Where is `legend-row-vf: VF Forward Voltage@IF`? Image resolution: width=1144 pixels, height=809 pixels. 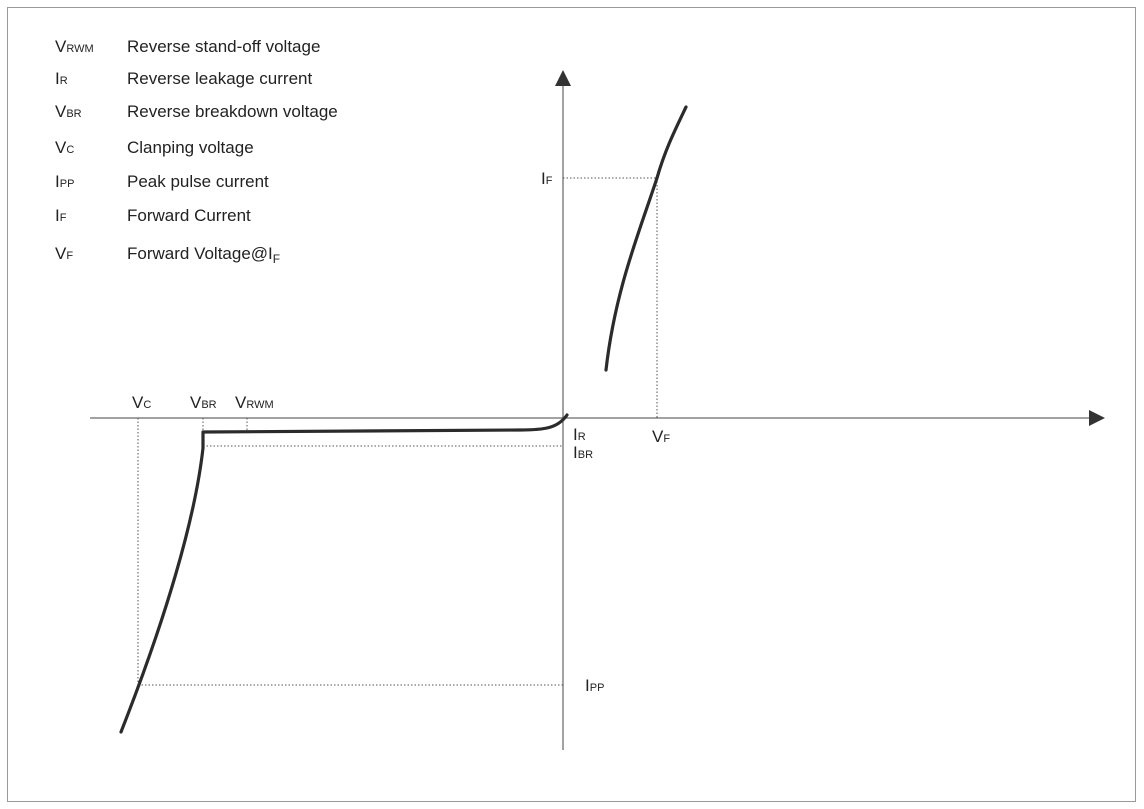
legend-row-vf: VF Forward Voltage@IF is located at coordinates (167, 255).